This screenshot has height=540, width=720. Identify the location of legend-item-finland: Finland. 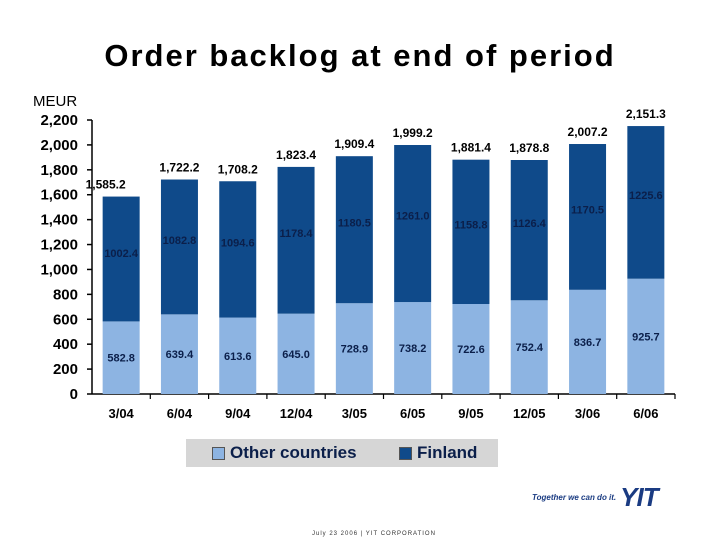
(438, 453).